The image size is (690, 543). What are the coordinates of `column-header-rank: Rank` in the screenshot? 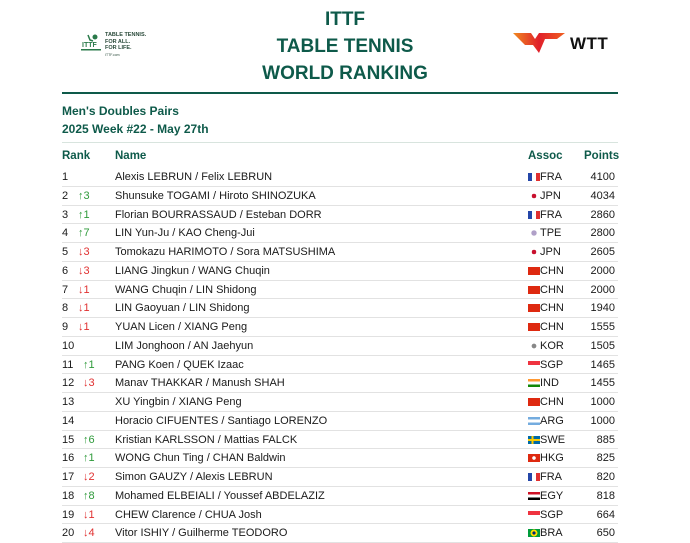 It's located at (76, 156).